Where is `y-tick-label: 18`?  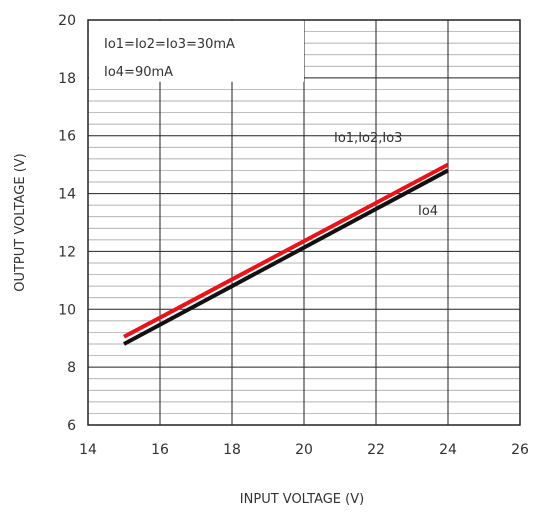 y-tick-label: 18 is located at coordinates (67, 79).